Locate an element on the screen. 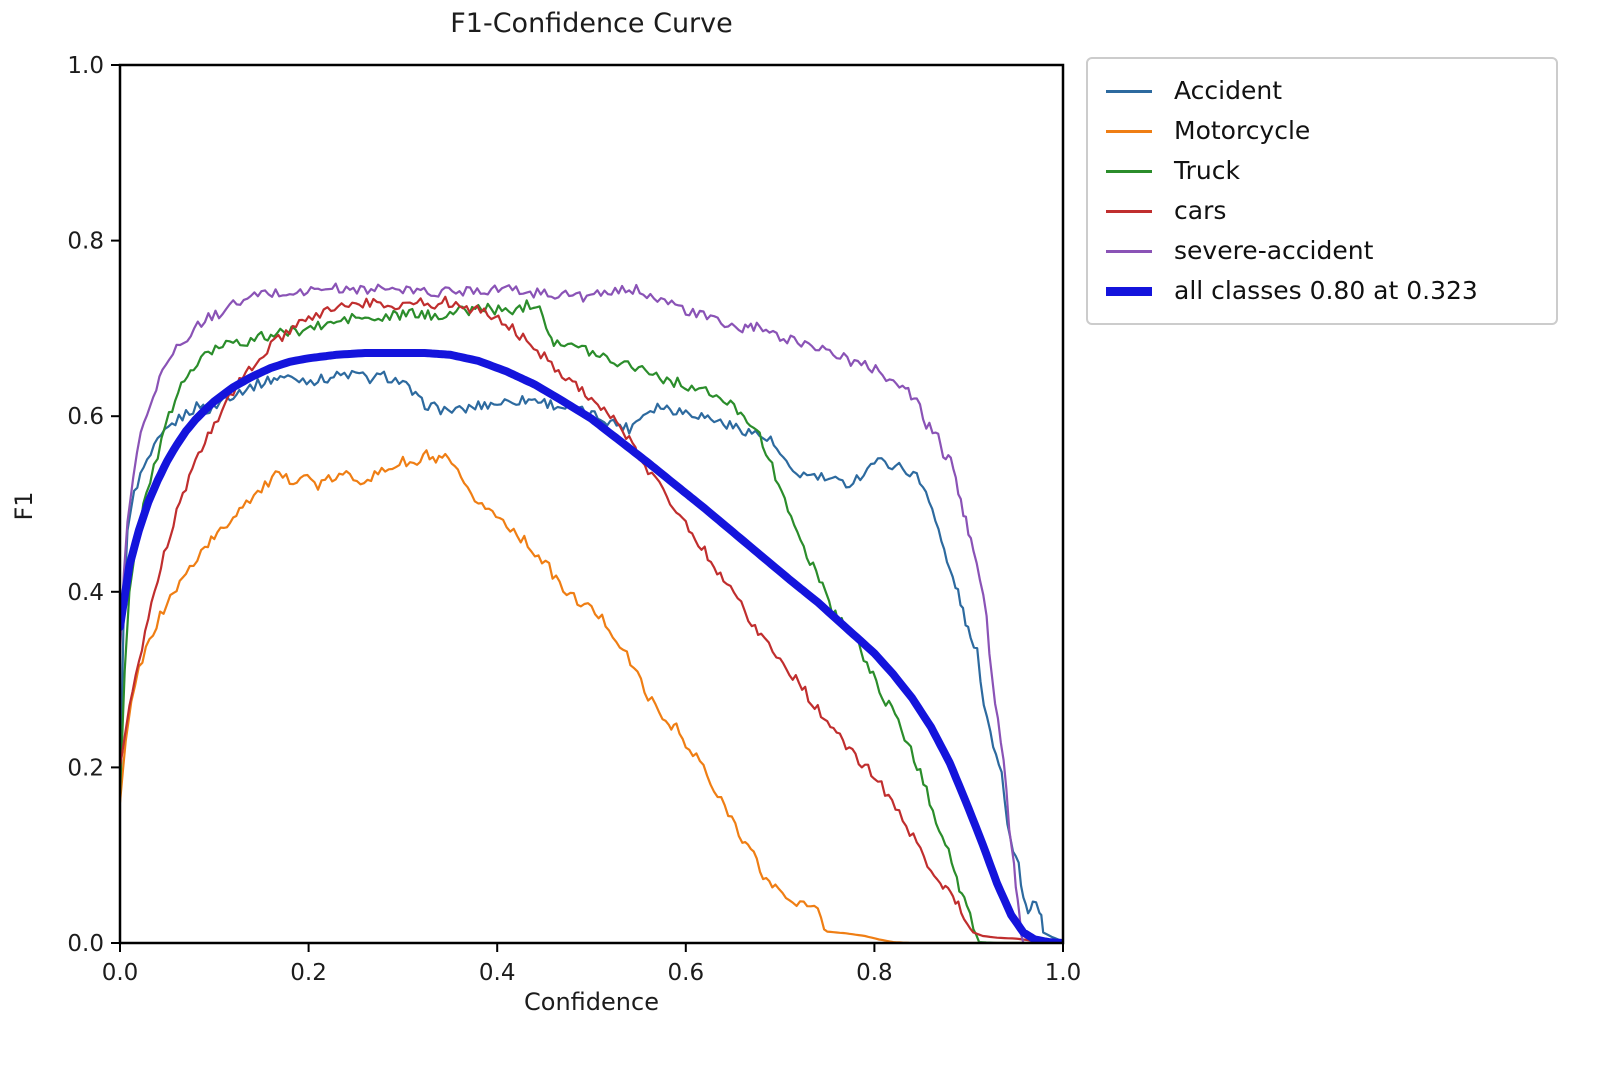 This screenshot has height=1065, width=1599. y-tick-label: 0.0 is located at coordinates (85, 944).